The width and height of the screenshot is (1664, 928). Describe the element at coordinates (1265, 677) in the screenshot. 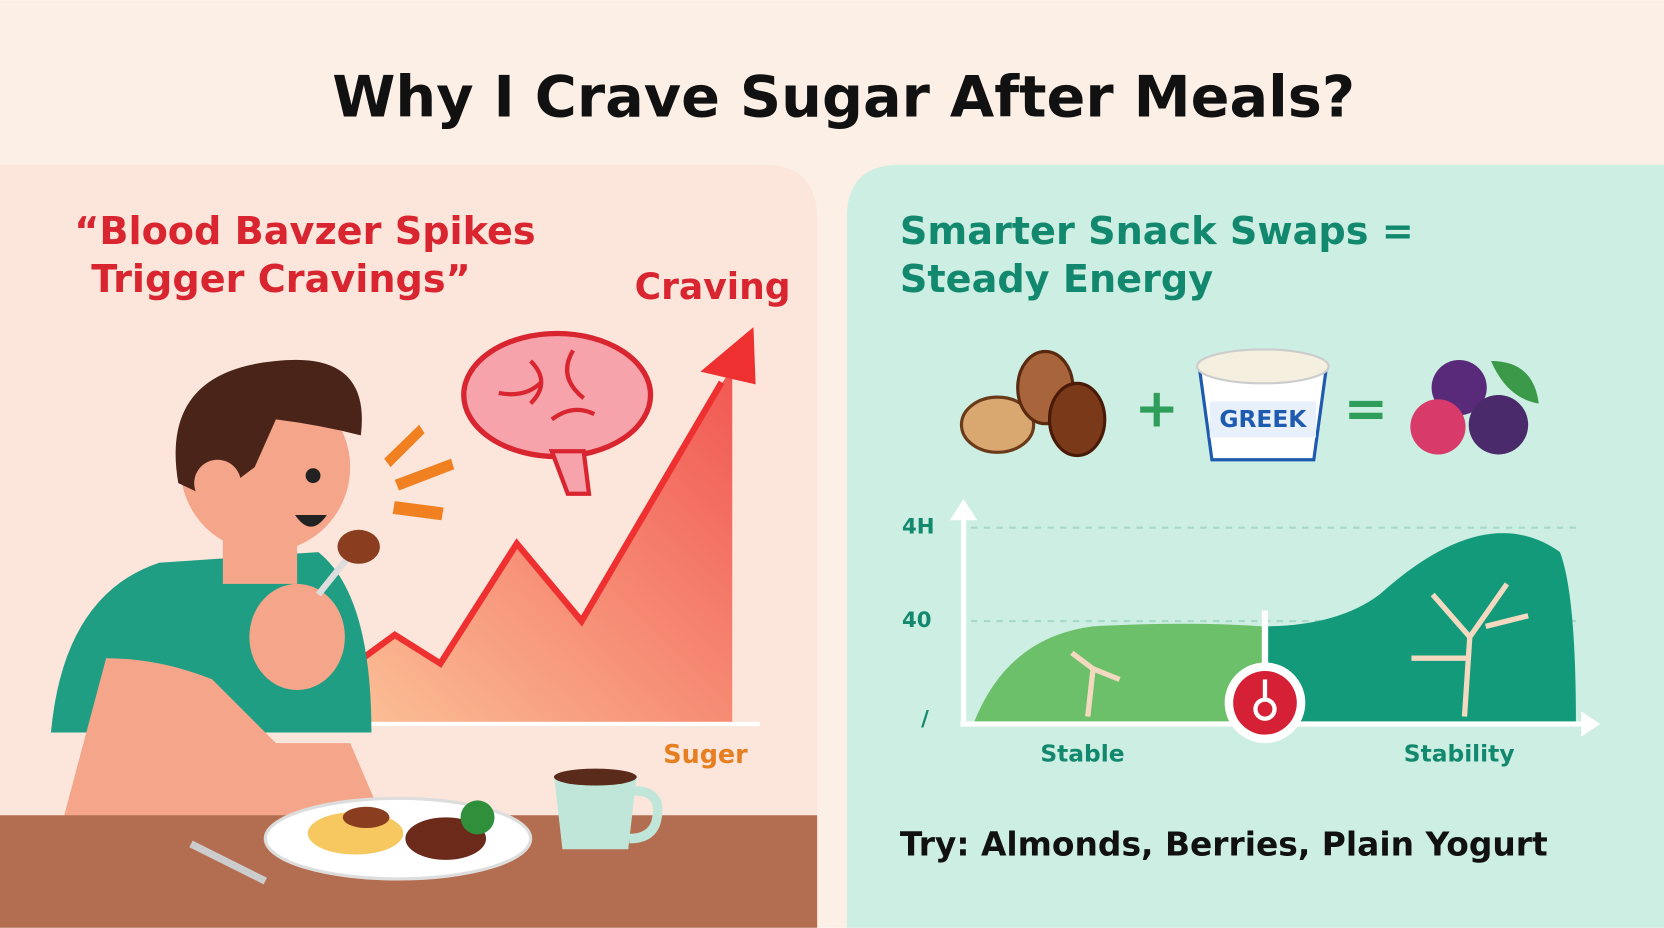

I see `gauge` at that location.